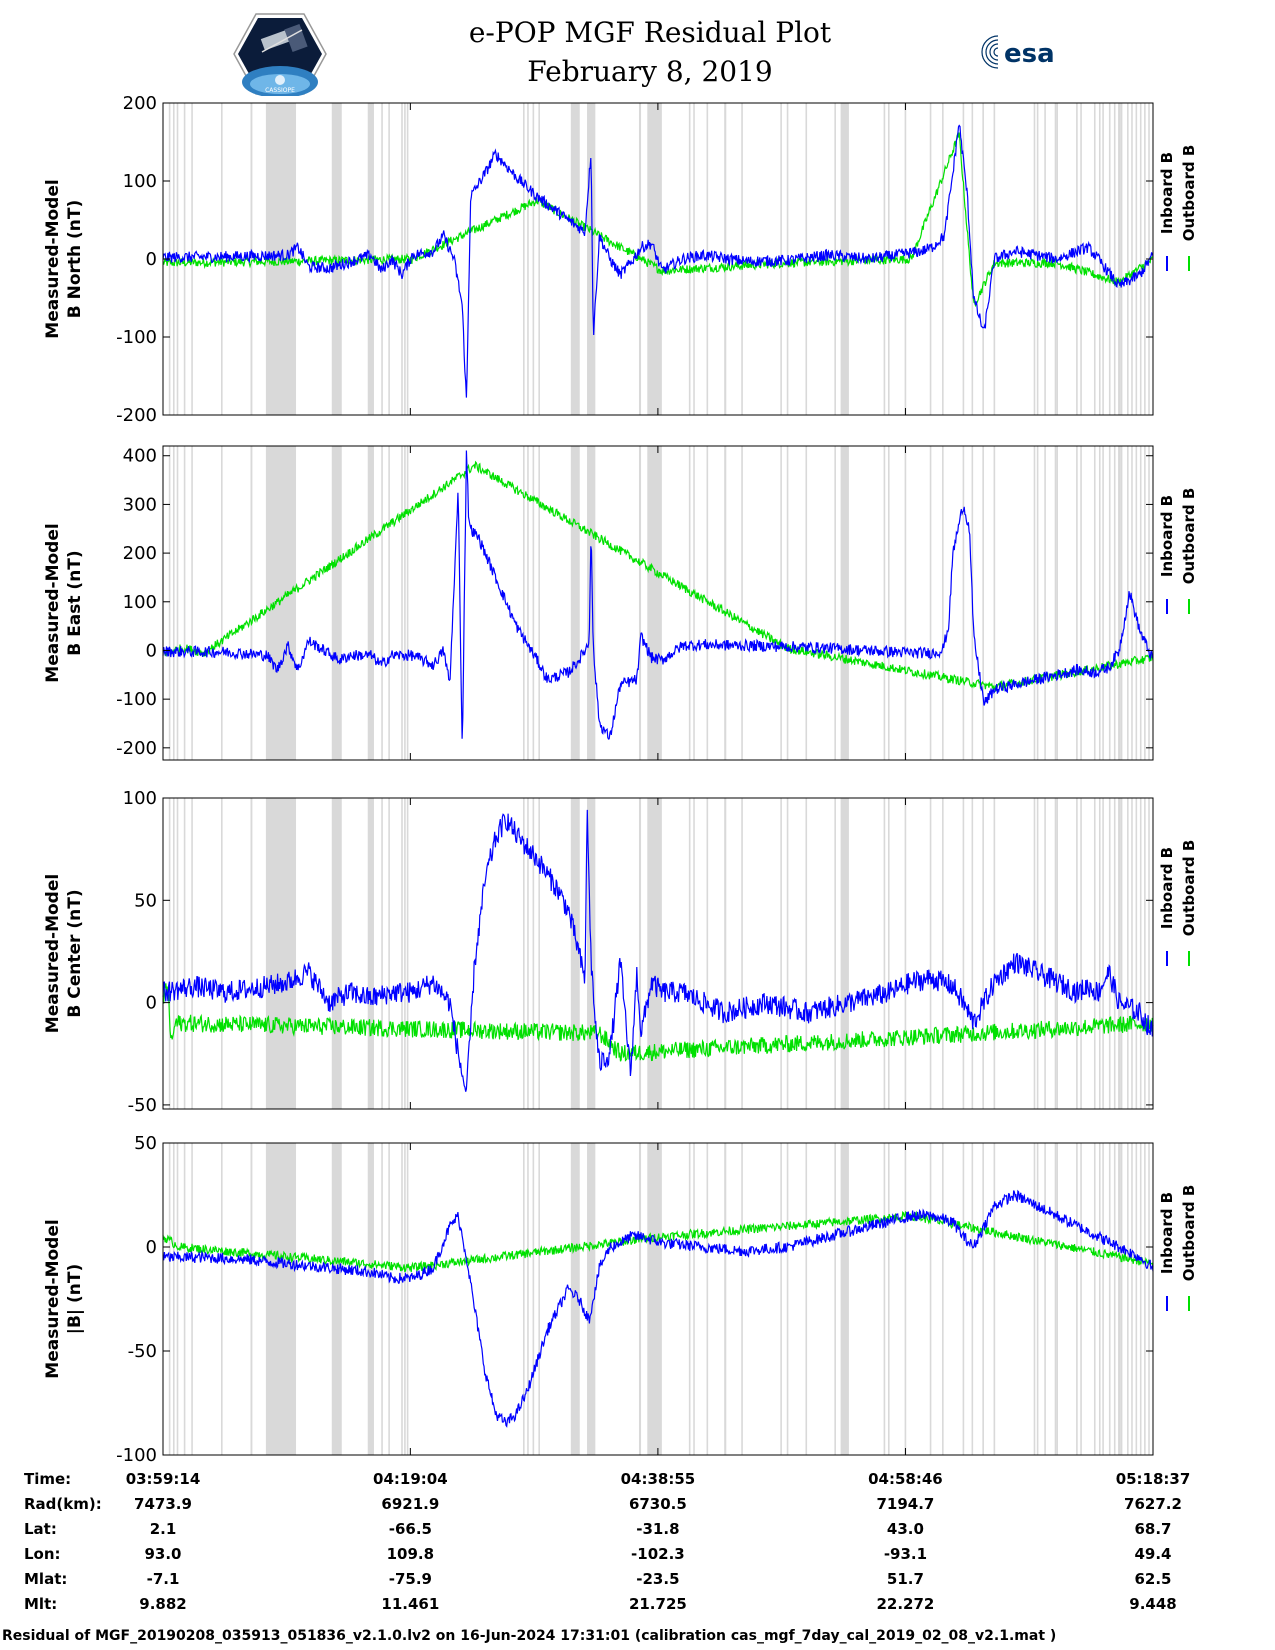  What do you see at coordinates (650, 32) in the screenshot?
I see `plot-title: e-POP MGF Residual Plot` at bounding box center [650, 32].